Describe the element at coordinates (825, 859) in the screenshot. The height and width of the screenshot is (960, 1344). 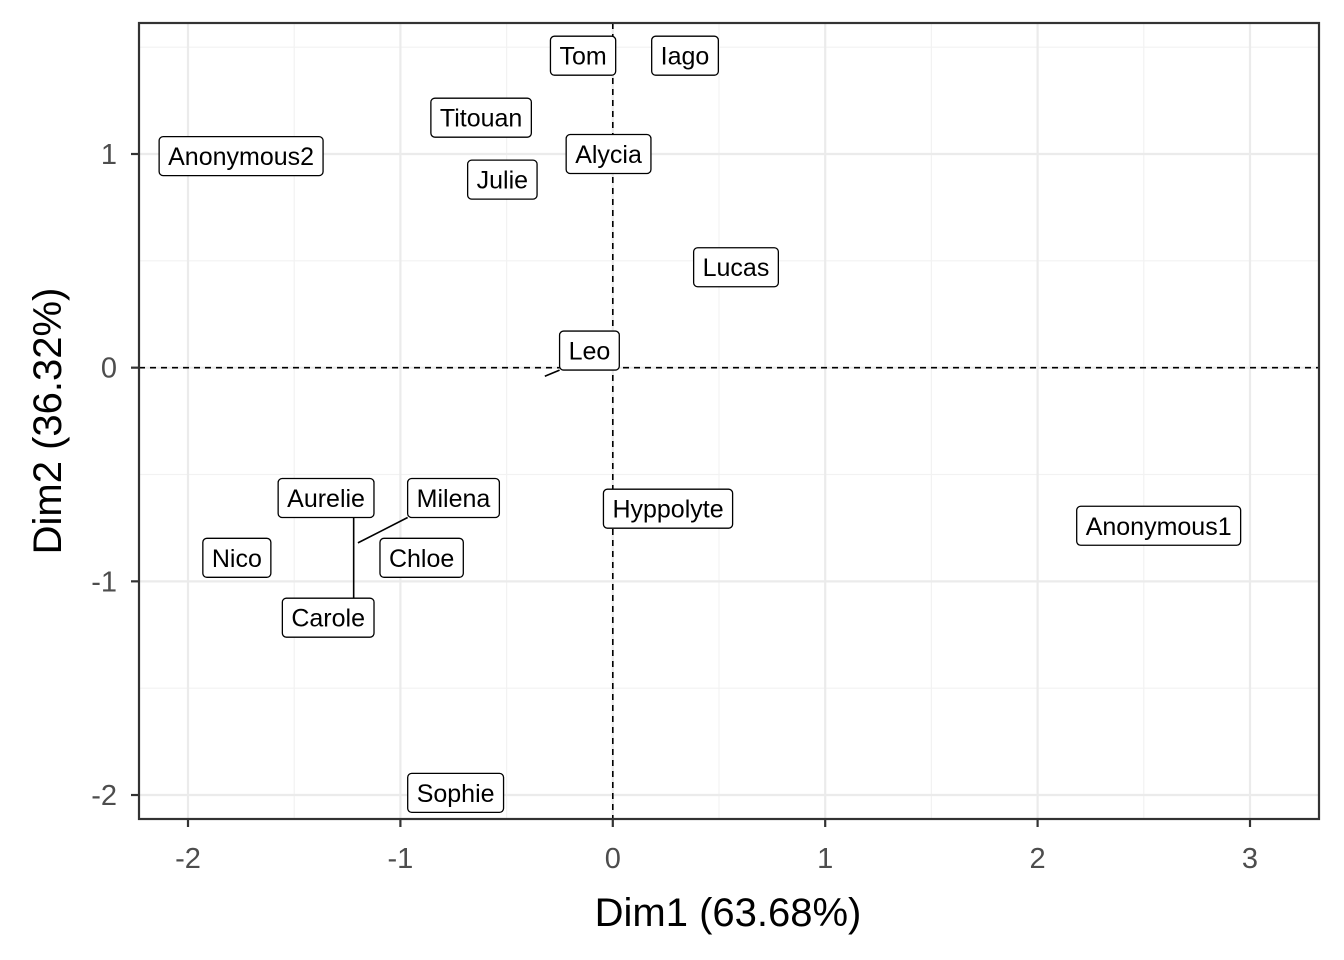
I see `x-tick-label: 1` at that location.